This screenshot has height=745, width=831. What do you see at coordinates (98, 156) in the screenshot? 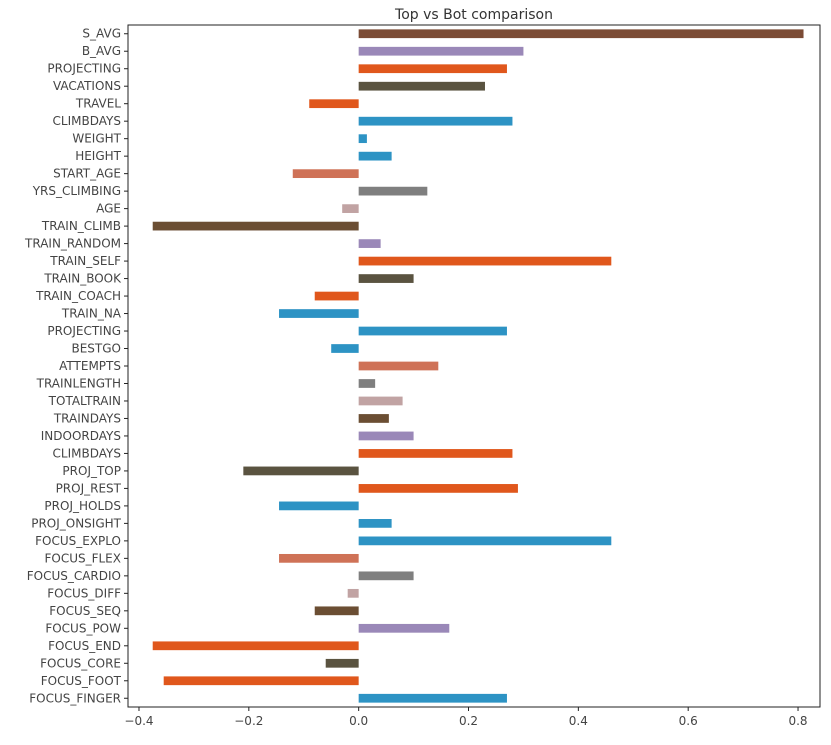
I see `y-tick-label: HEIGHT` at bounding box center [98, 156].